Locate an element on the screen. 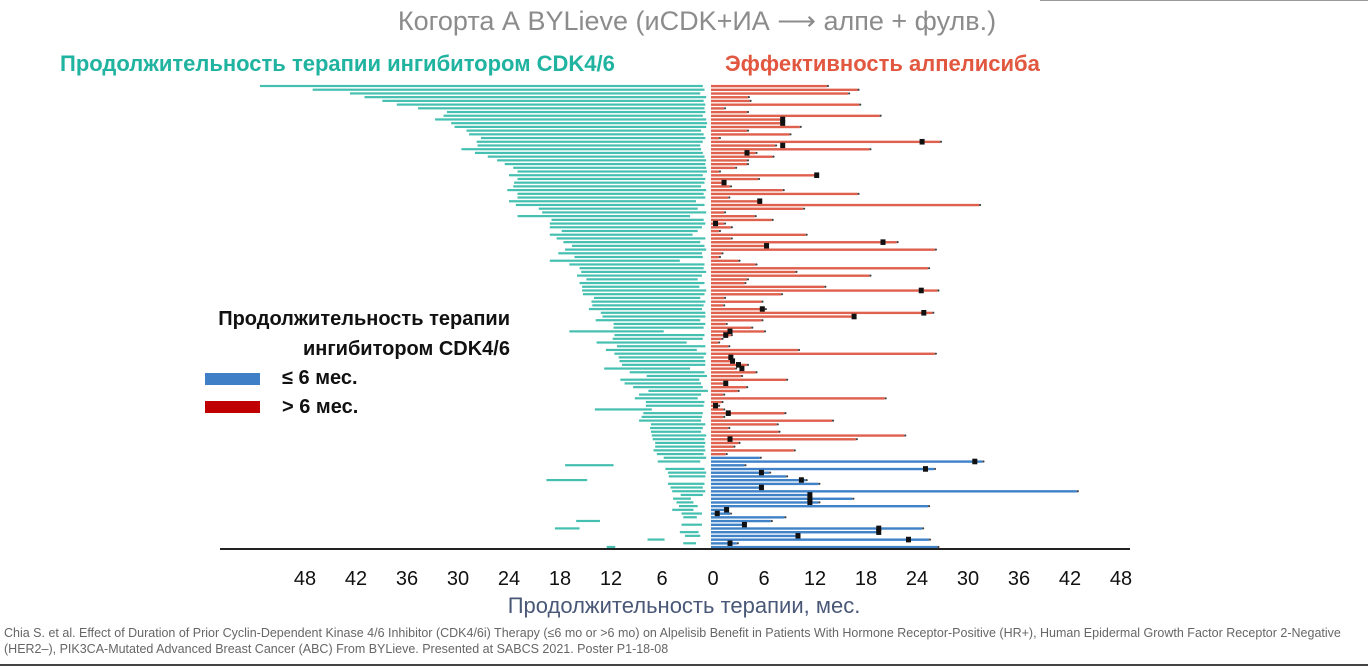 The image size is (1368, 668). x-tick-label: 36 is located at coordinates (407, 579).